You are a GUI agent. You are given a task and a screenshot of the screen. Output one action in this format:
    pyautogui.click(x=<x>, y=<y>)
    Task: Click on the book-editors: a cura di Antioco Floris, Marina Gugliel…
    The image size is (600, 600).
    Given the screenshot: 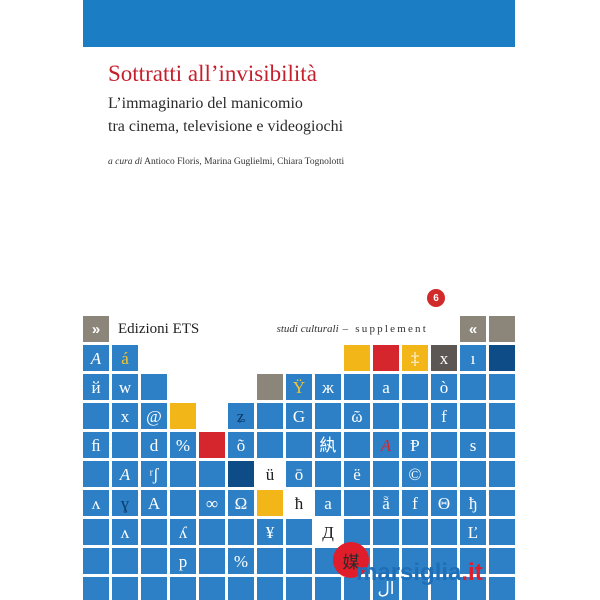 What is the action you would take?
    pyautogui.click(x=226, y=162)
    